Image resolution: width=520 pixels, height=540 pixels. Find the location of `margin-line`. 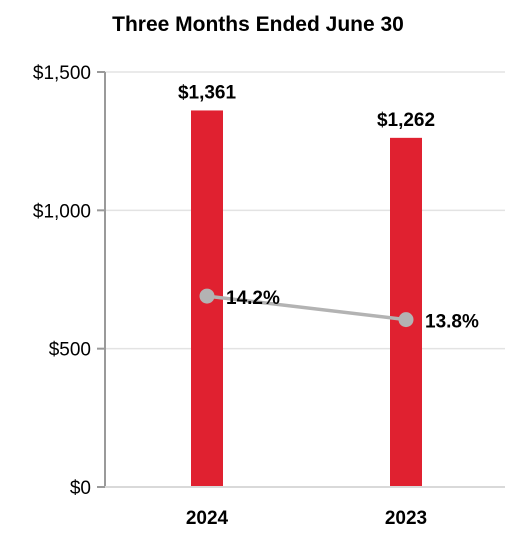

margin-line is located at coordinates (306, 308).